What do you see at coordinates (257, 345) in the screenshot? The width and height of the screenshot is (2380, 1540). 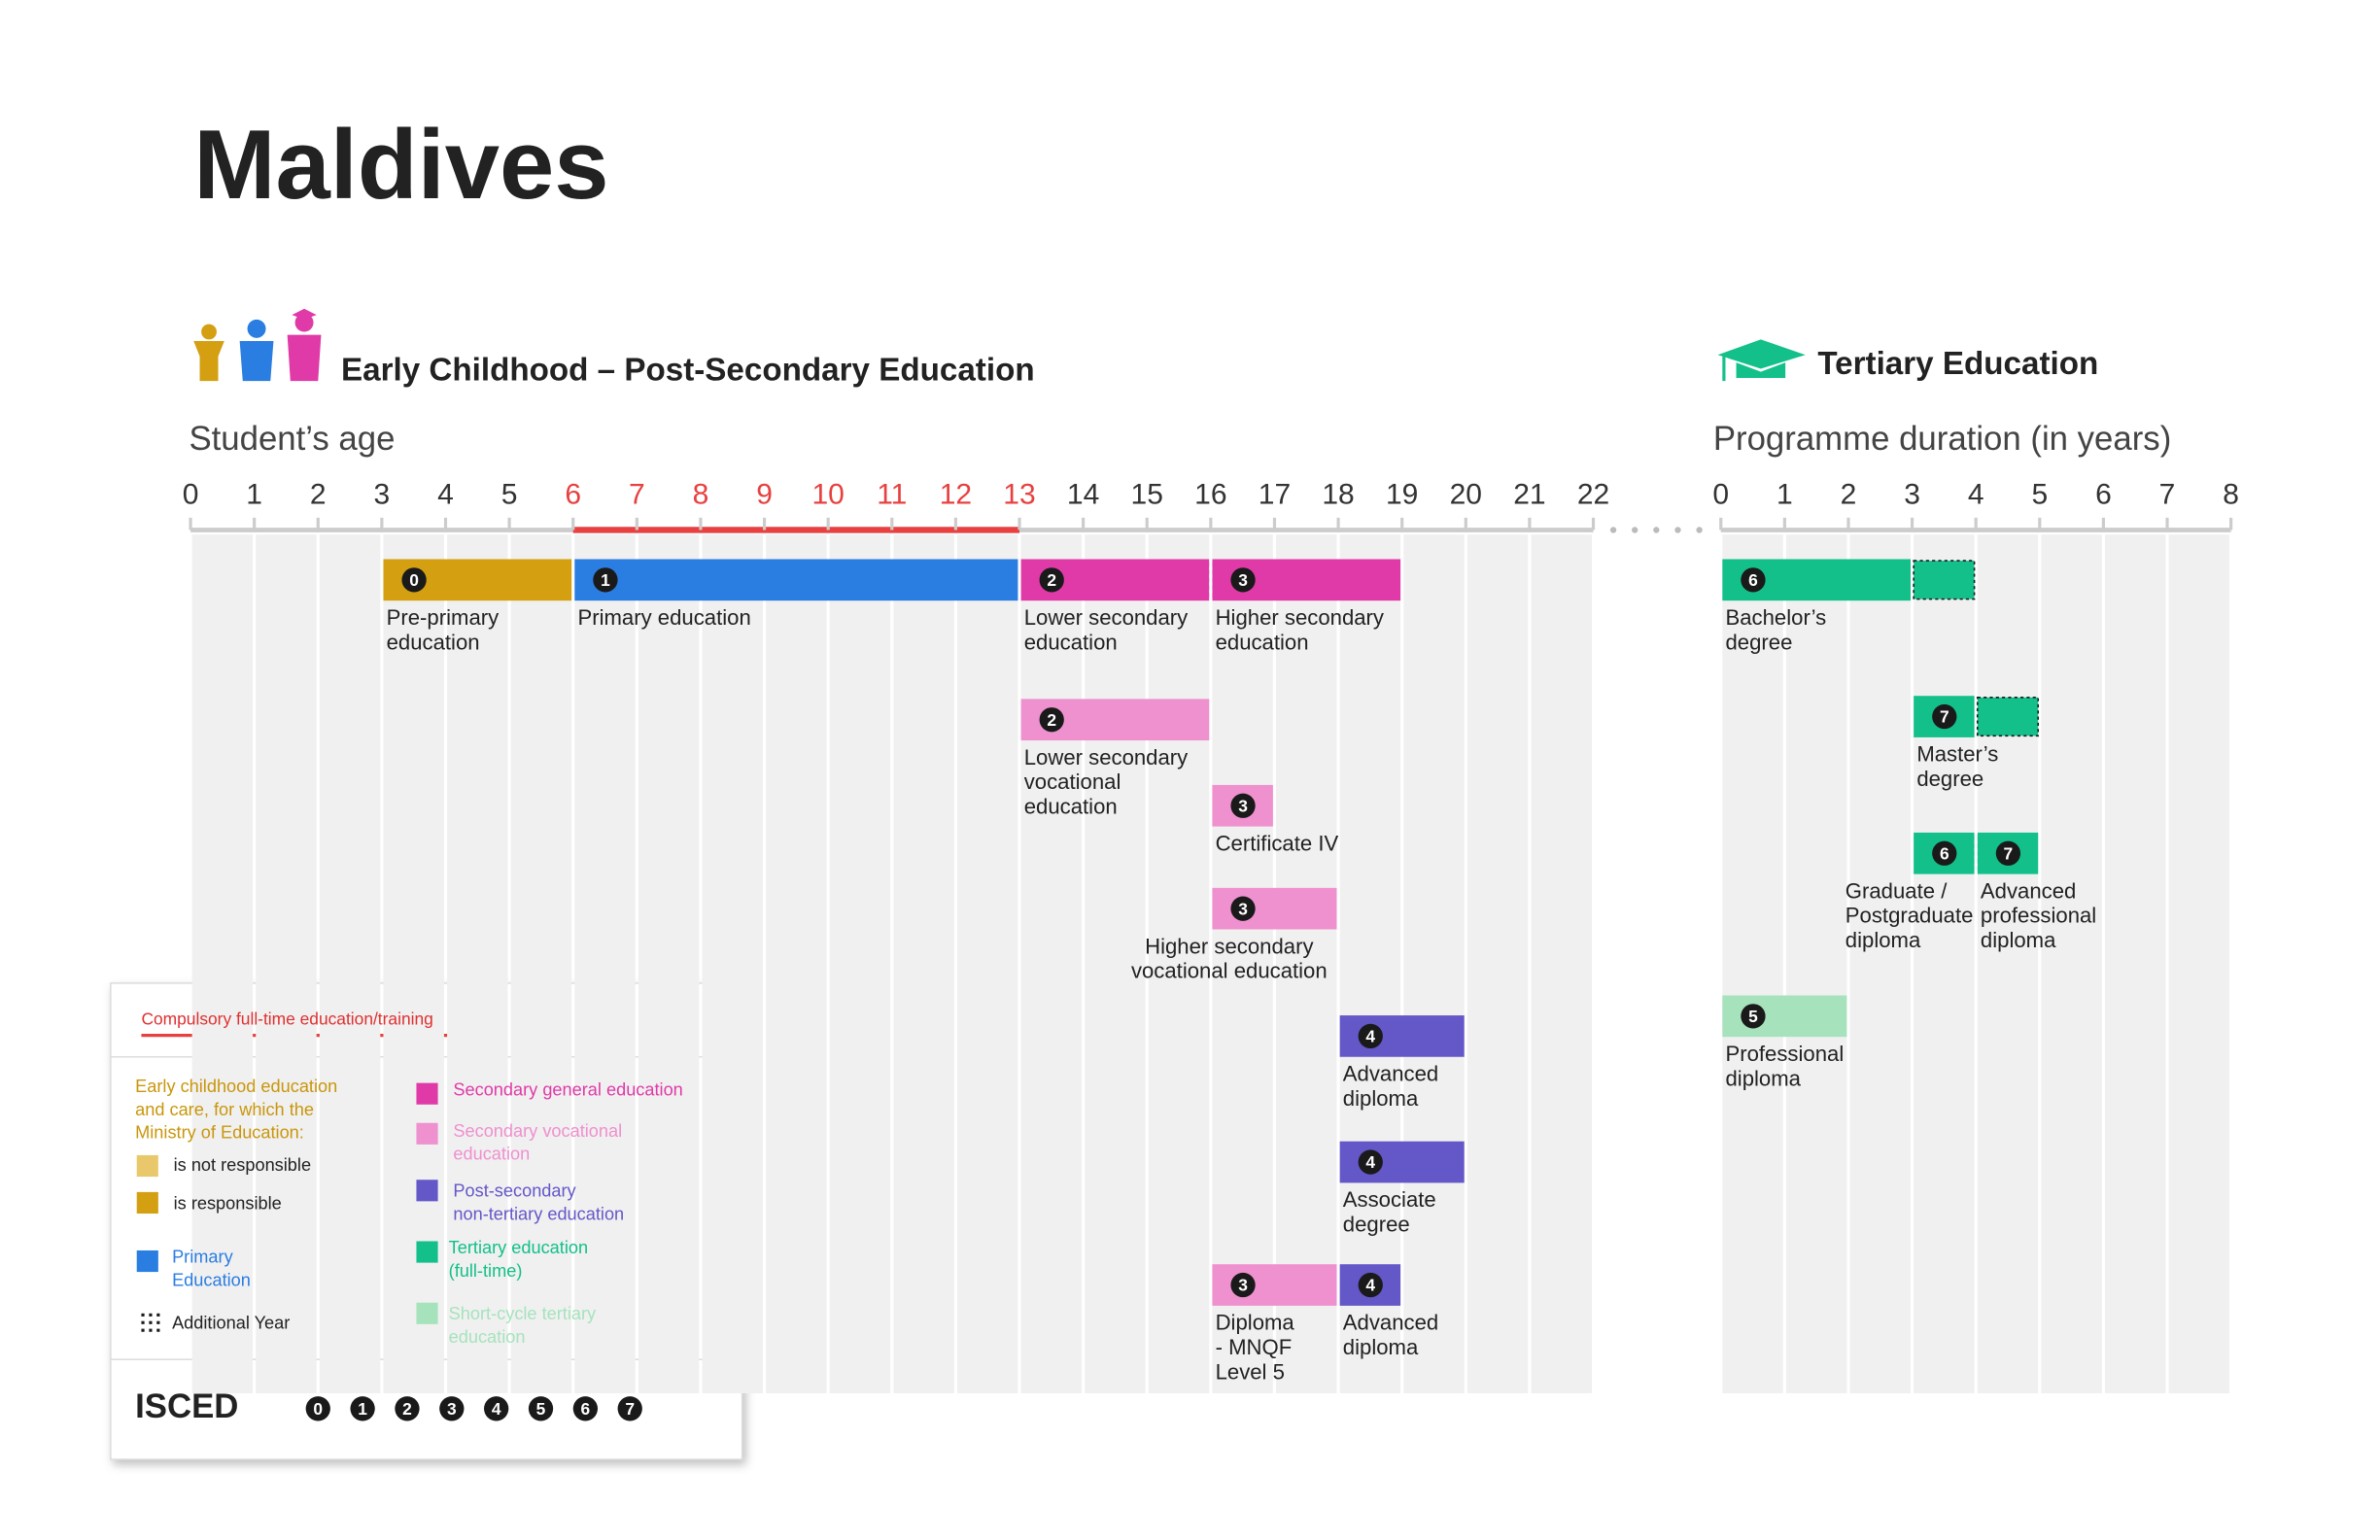 I see `children-icon` at bounding box center [257, 345].